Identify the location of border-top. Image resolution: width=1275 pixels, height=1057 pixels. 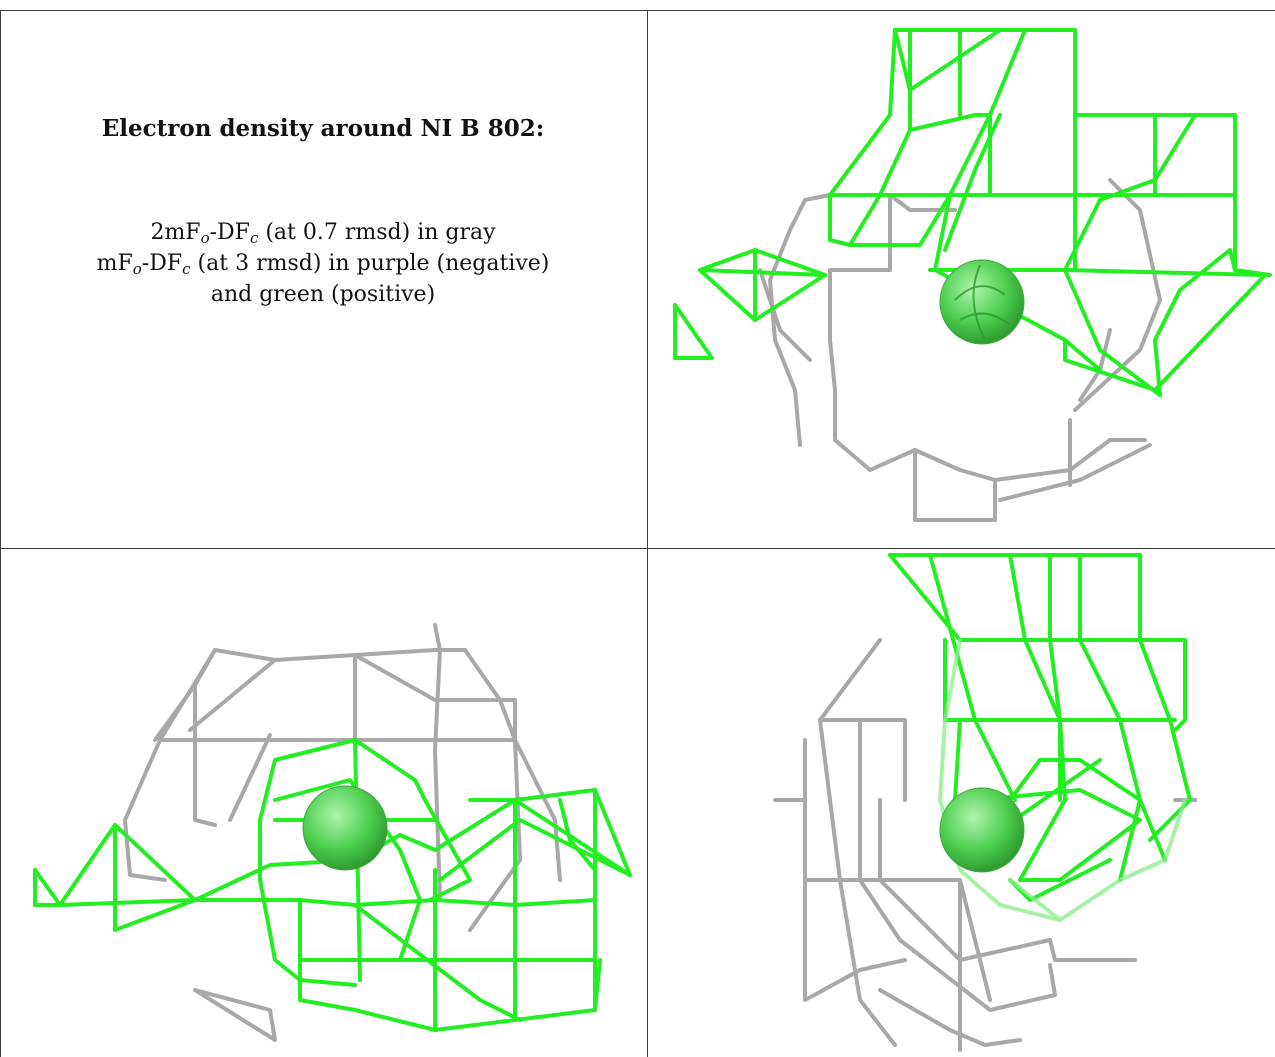
(637, 10).